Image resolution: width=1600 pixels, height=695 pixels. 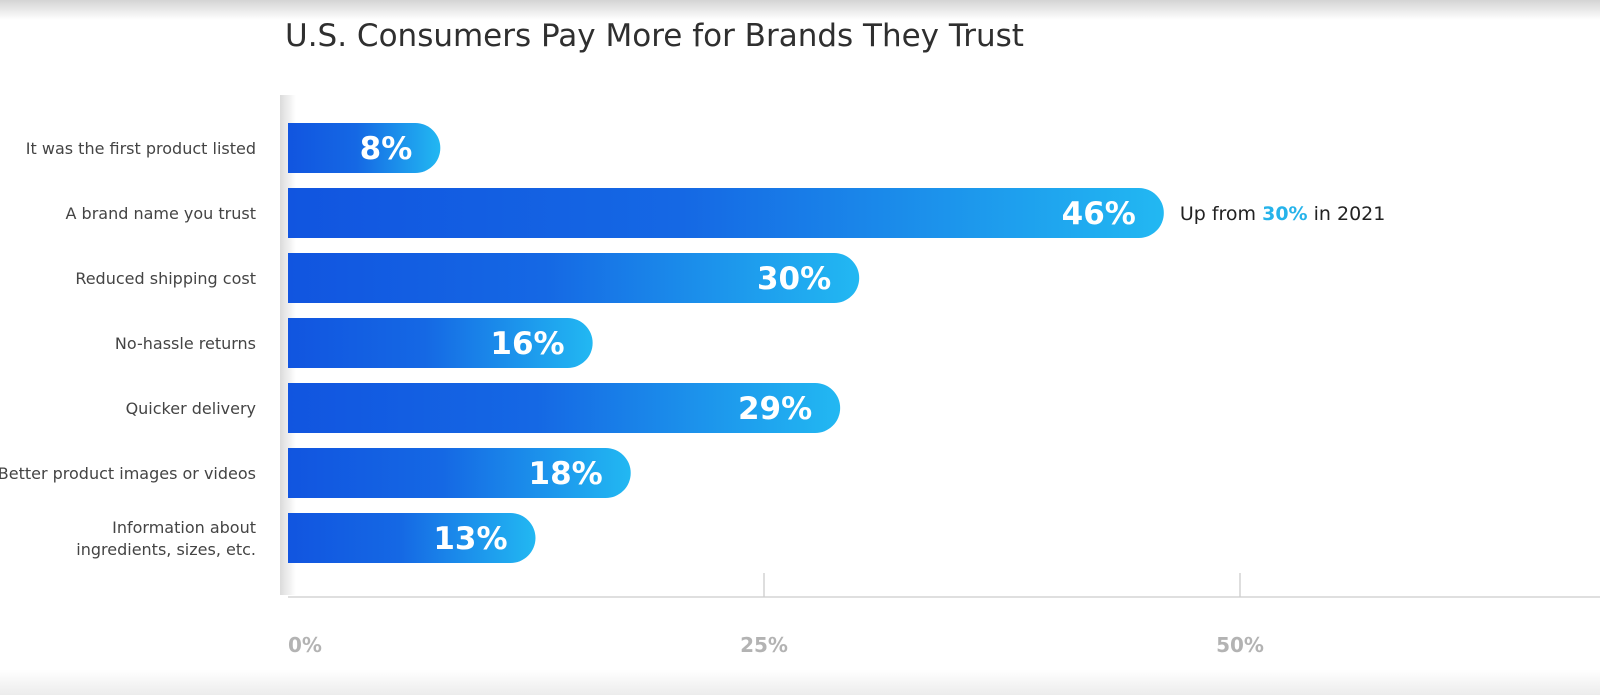 What do you see at coordinates (141, 148) in the screenshot?
I see `category-label: It was the first product listed` at bounding box center [141, 148].